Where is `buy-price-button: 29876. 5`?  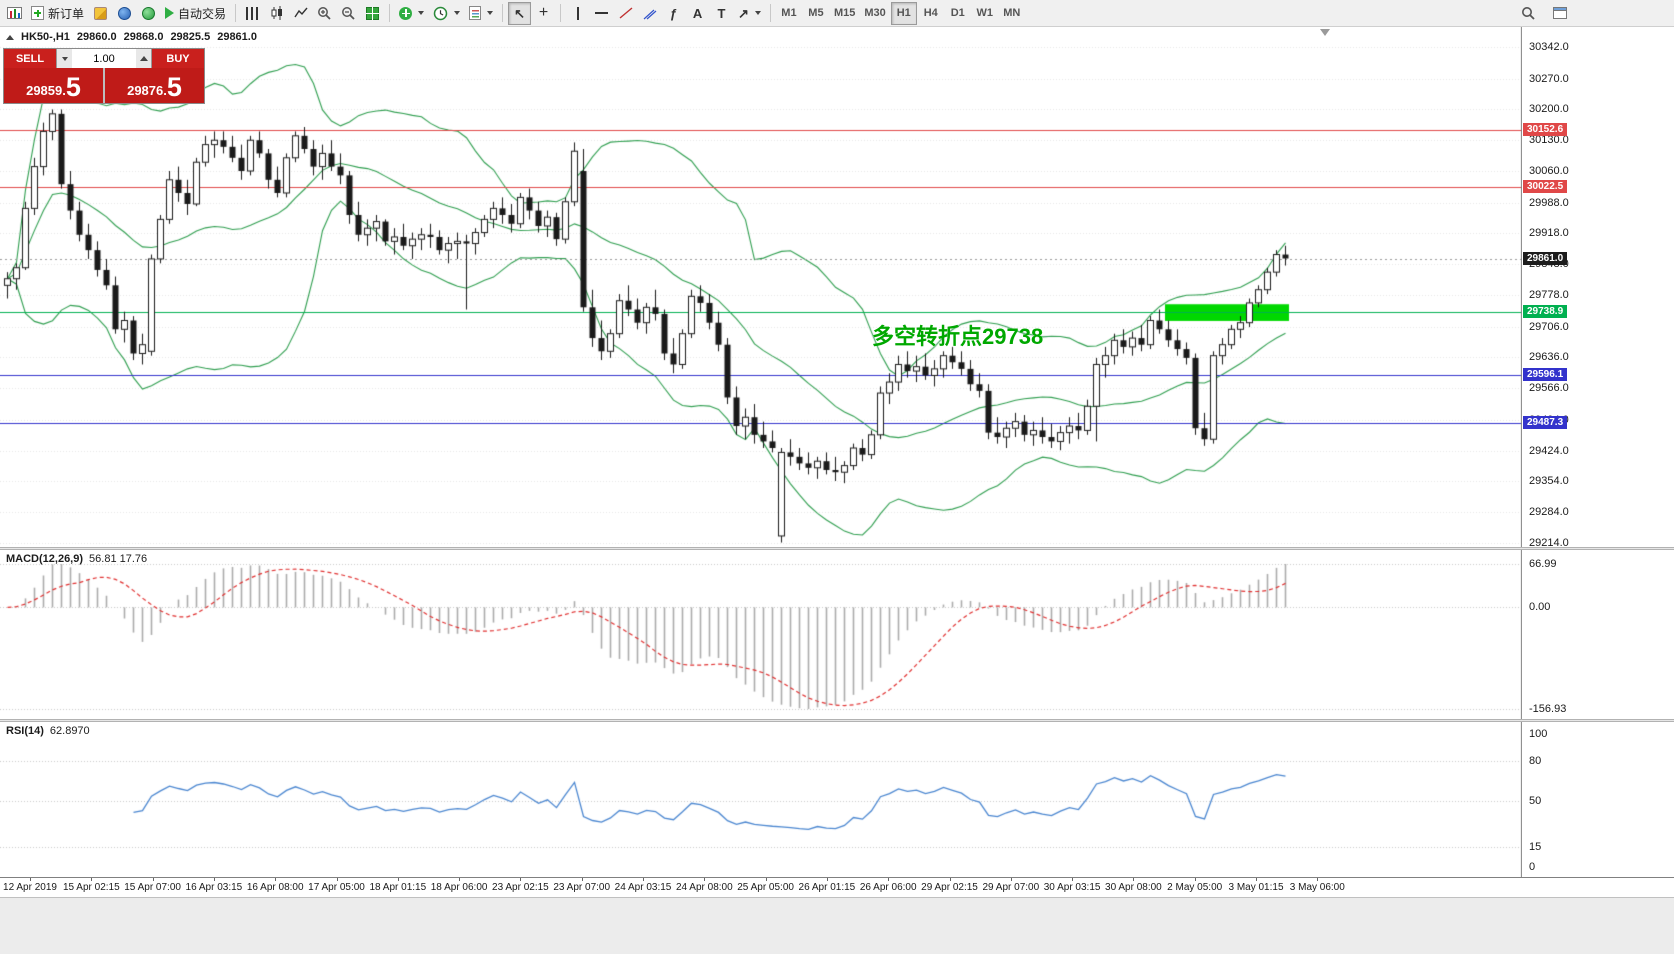 buy-price-button: 29876. 5 is located at coordinates (154, 85).